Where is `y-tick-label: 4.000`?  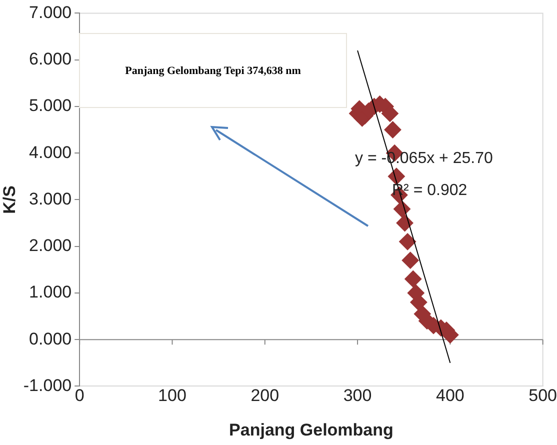 y-tick-label: 4.000 is located at coordinates (50, 152).